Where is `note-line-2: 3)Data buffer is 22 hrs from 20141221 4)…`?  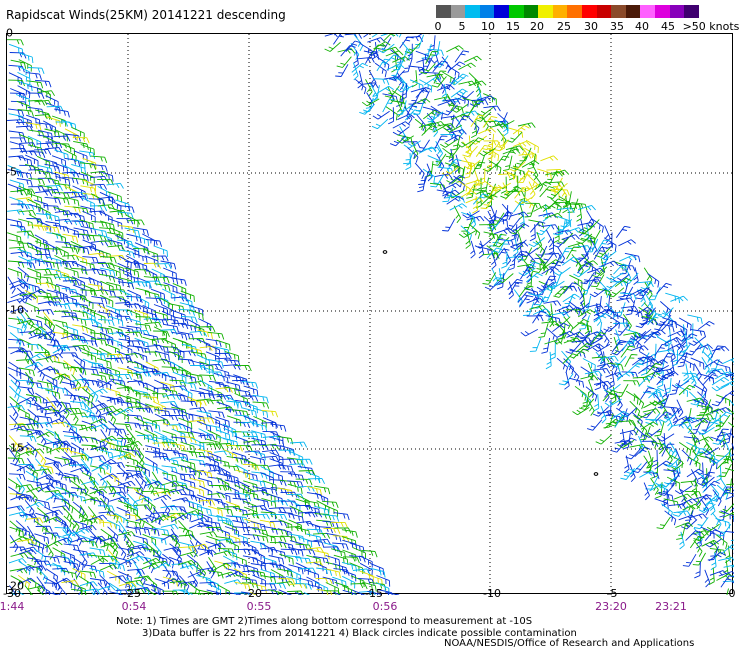 note-line-2: 3)Data buffer is 22 hrs from 20141221 4)… is located at coordinates (359, 633).